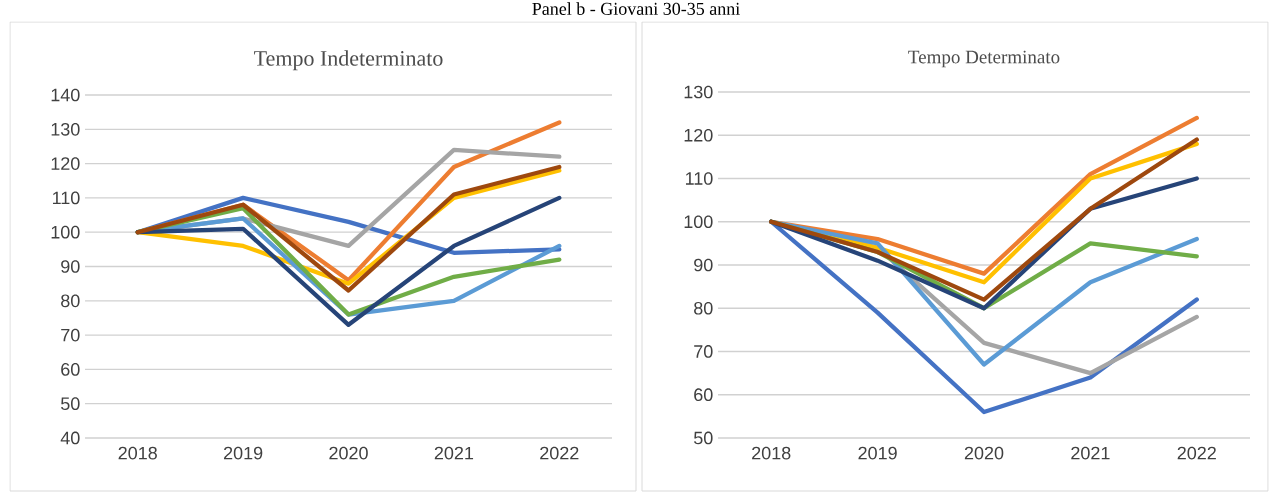 The height and width of the screenshot is (492, 1273). What do you see at coordinates (636, 8) in the screenshot?
I see `text: Panel b - Giovani 30-35 anni` at bounding box center [636, 8].